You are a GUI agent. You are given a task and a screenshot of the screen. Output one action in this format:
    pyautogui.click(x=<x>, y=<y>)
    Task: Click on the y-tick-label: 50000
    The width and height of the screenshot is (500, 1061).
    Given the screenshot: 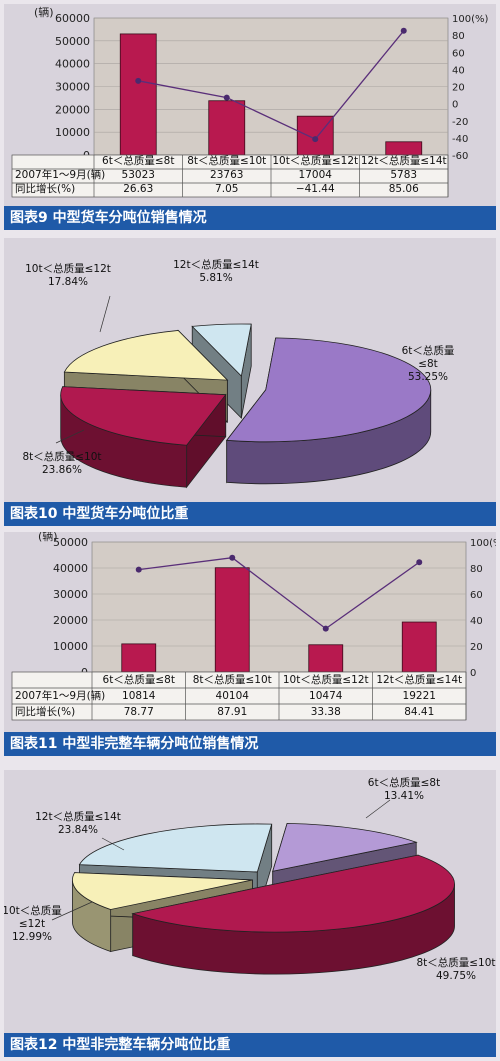 What is the action you would take?
    pyautogui.click(x=70, y=542)
    